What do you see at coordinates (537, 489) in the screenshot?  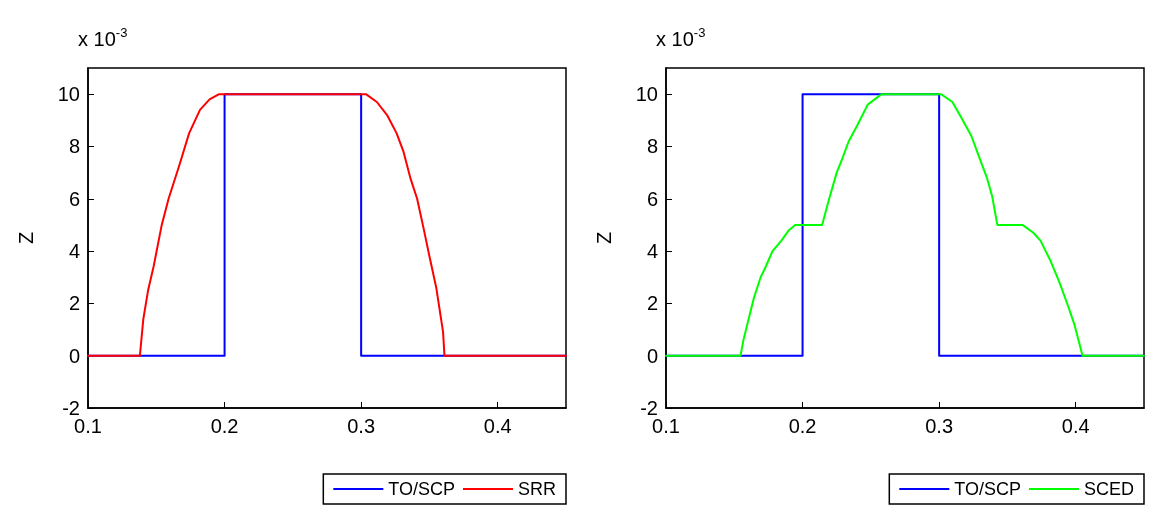 I see `legend-label: SRR` at bounding box center [537, 489].